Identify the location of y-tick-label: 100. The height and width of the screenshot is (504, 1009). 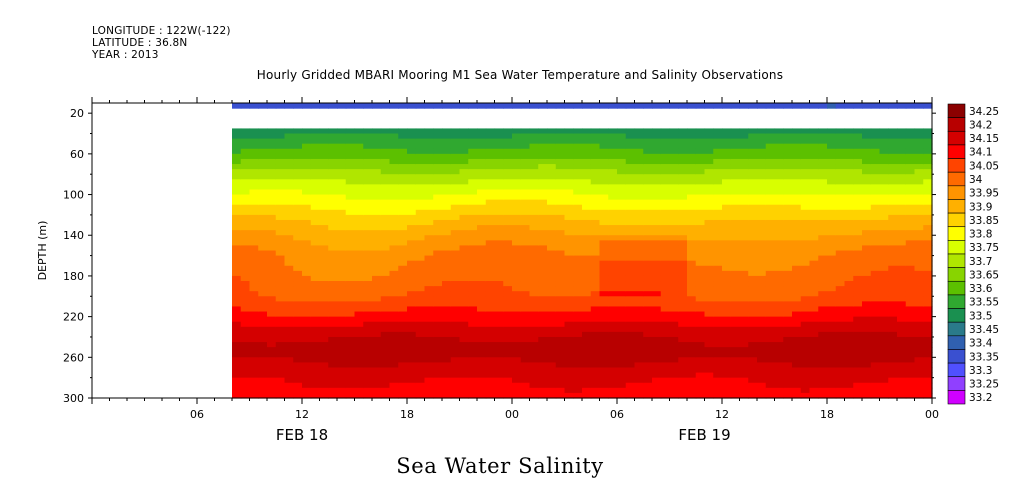
(73, 195).